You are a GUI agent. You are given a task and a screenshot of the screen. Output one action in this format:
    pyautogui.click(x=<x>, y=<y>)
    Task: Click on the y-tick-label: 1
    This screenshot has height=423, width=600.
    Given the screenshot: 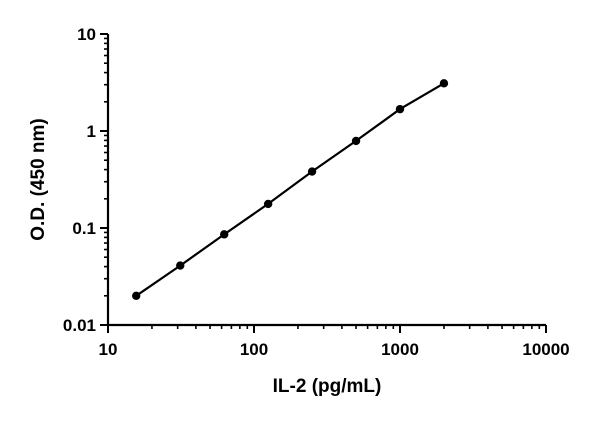 What is the action you would take?
    pyautogui.click(x=91, y=131)
    